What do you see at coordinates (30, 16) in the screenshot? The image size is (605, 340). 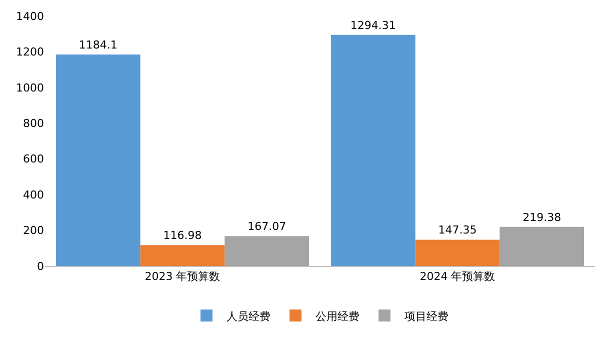 I see `y-tick-label: 1400` at bounding box center [30, 16].